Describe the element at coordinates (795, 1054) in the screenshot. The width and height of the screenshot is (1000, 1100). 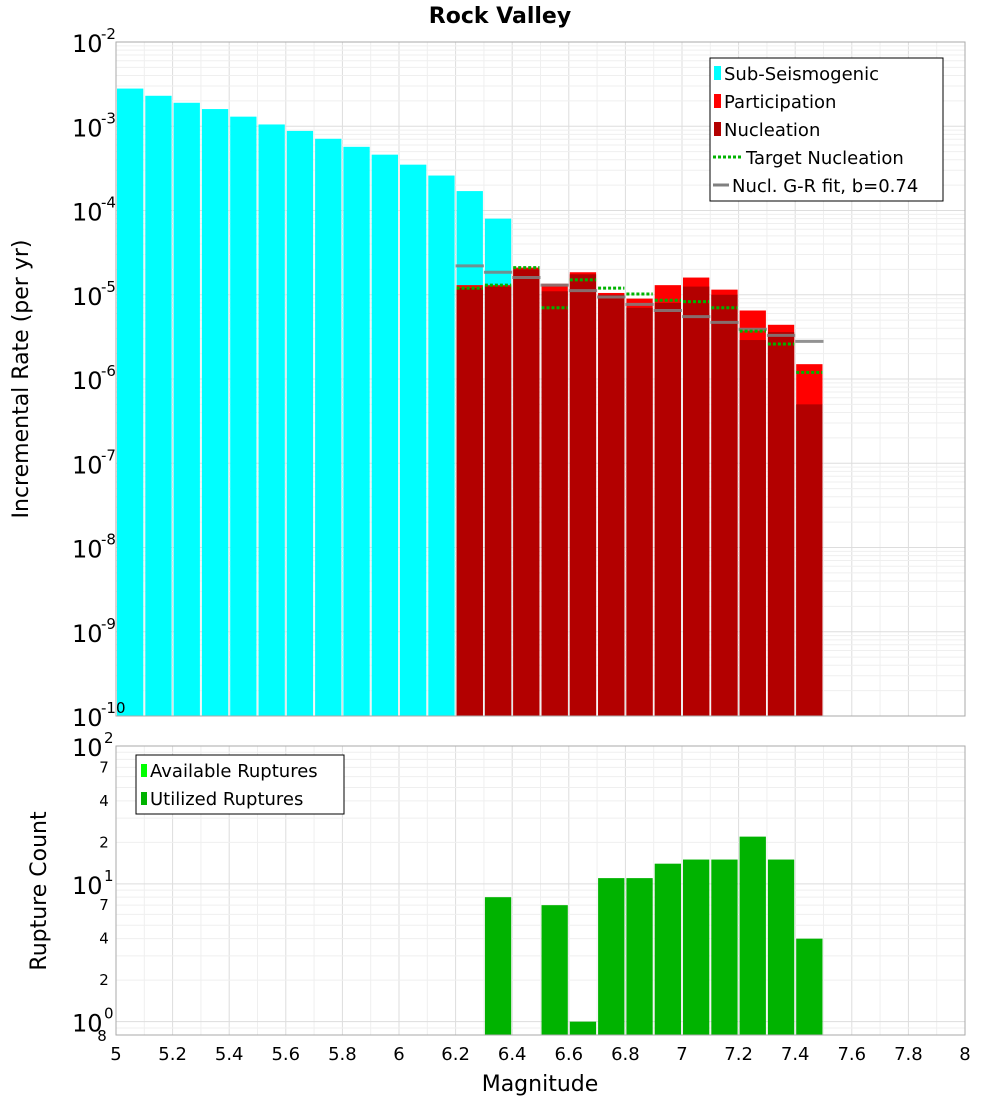
I see `x-tick-label: 7.4` at that location.